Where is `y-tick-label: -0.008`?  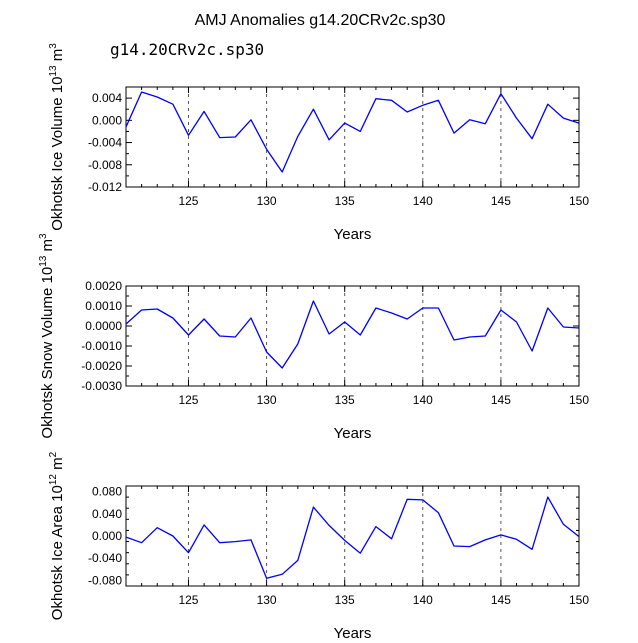
y-tick-label: -0.008 is located at coordinates (105, 165).